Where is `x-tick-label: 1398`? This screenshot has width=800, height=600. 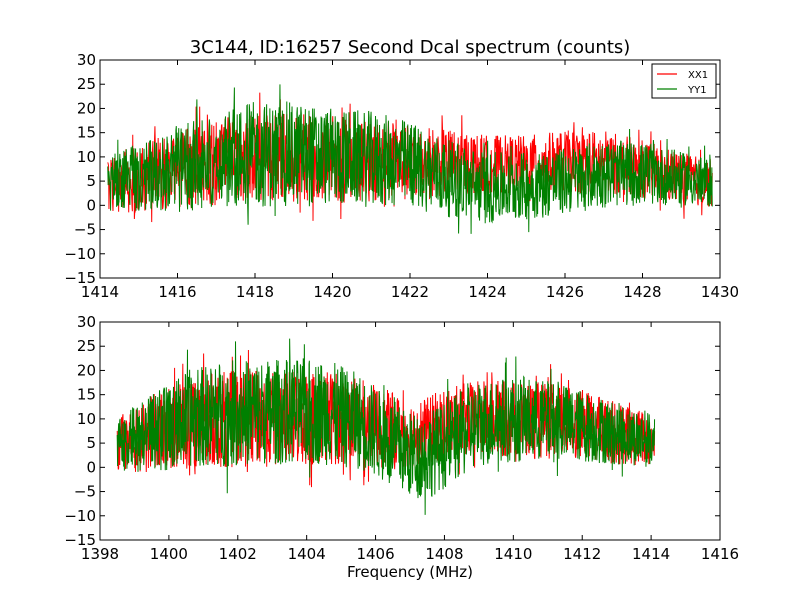 x-tick-label: 1398 is located at coordinates (100, 554).